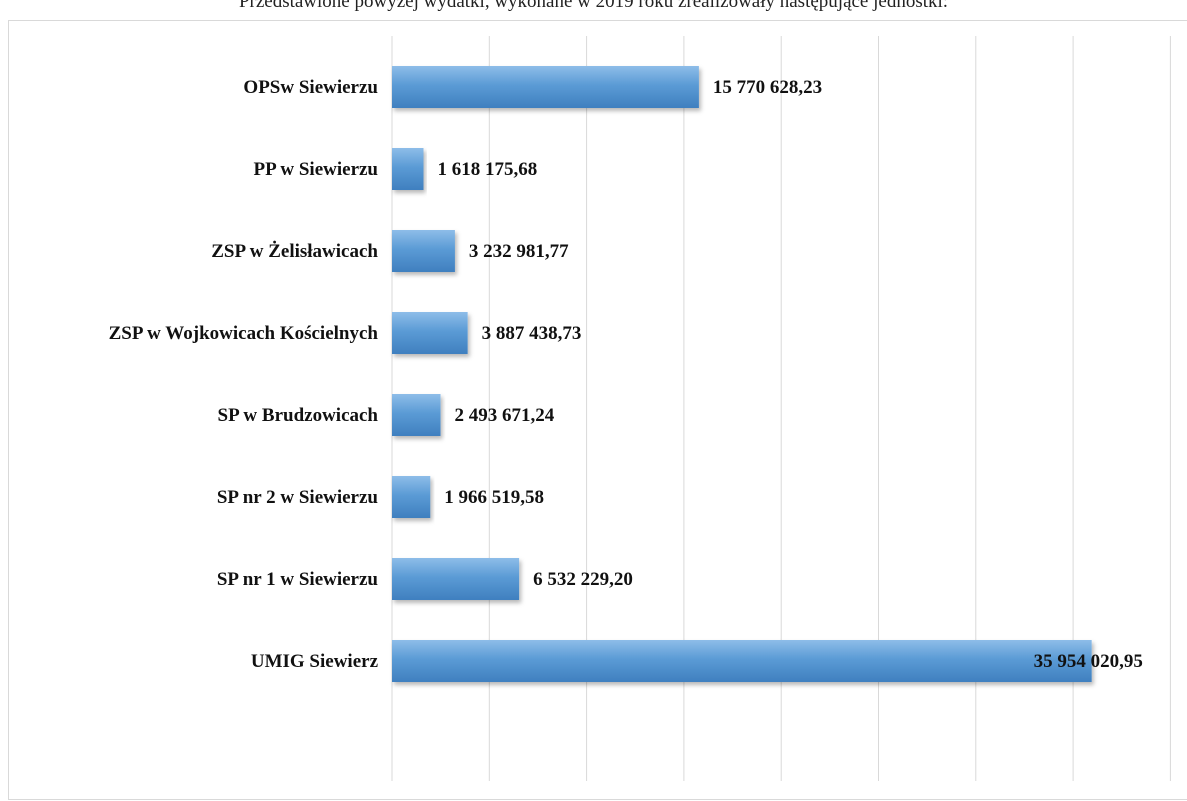 This screenshot has height=801, width=1187. I want to click on category-label: UMIG Siewierz, so click(315, 661).